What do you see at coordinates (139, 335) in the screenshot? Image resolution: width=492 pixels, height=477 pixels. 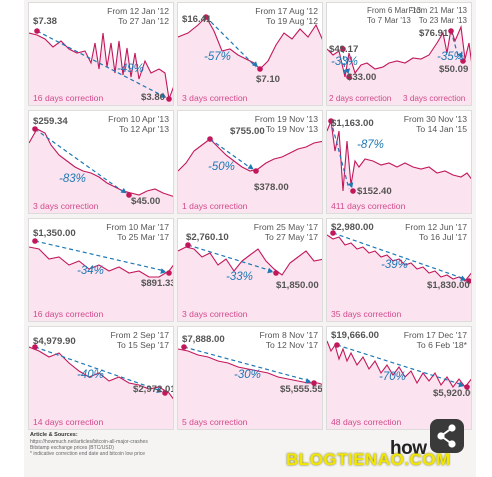 I see `range-start: From 2 Sep '17` at bounding box center [139, 335].